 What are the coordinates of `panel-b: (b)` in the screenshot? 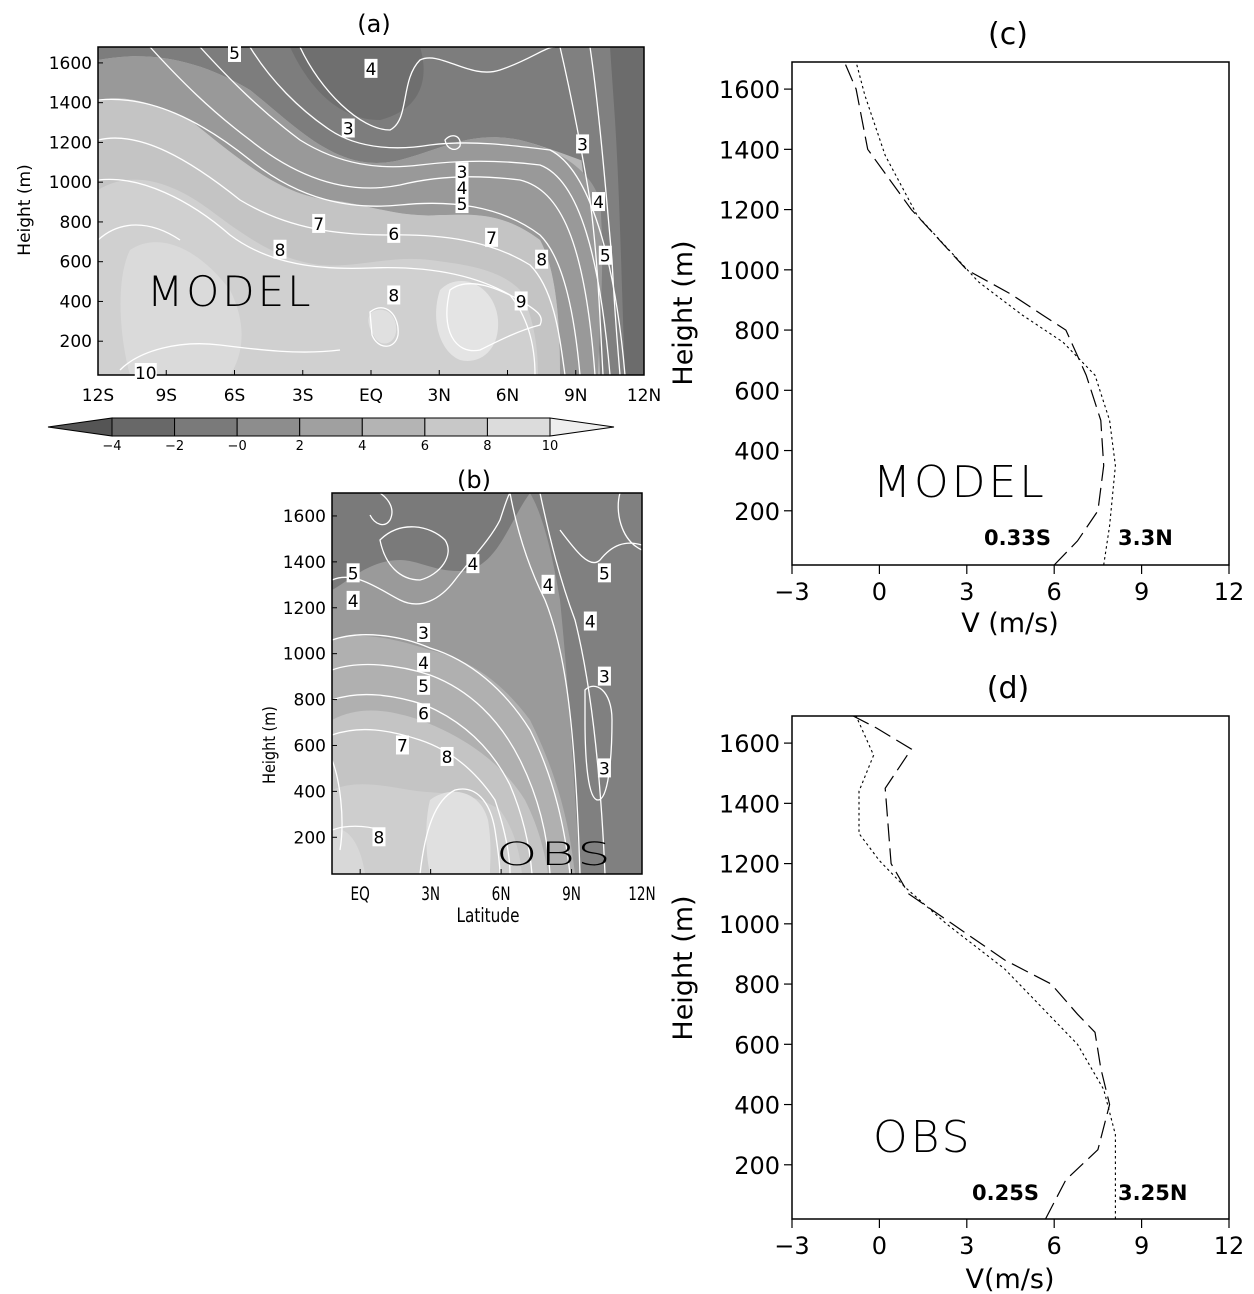 It's located at (457, 697).